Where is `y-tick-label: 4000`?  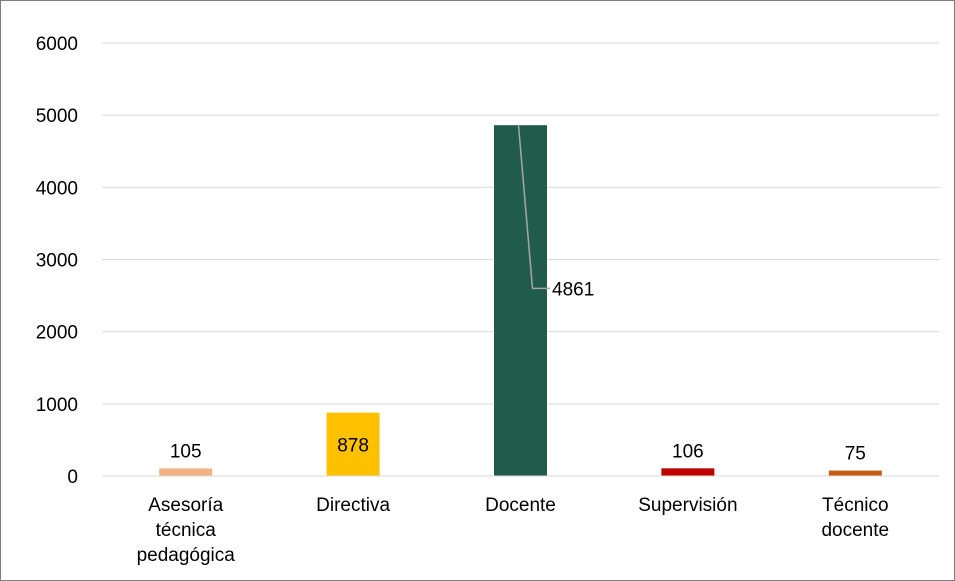 y-tick-label: 4000 is located at coordinates (57, 188).